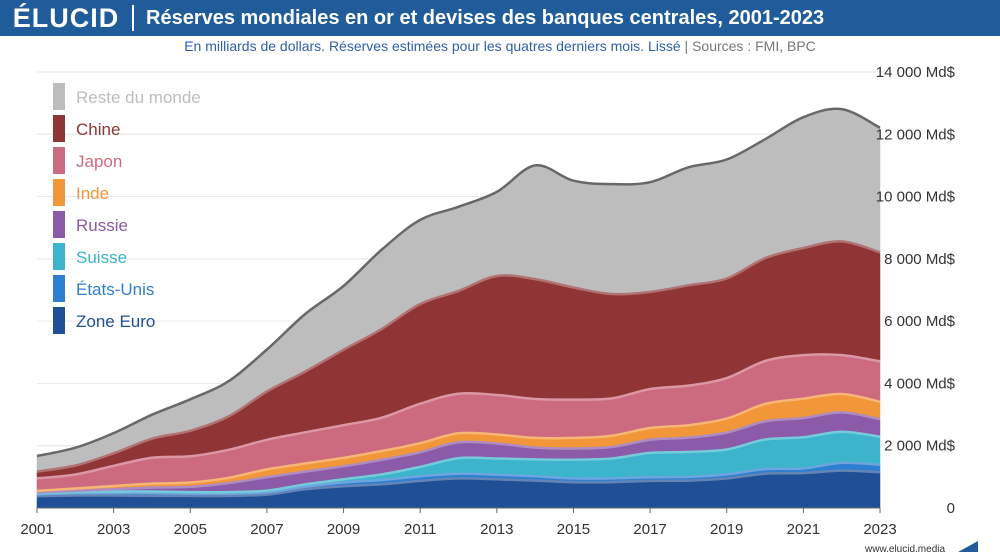 The height and width of the screenshot is (560, 1000). What do you see at coordinates (102, 225) in the screenshot?
I see `legend-label-russie: Russie` at bounding box center [102, 225].